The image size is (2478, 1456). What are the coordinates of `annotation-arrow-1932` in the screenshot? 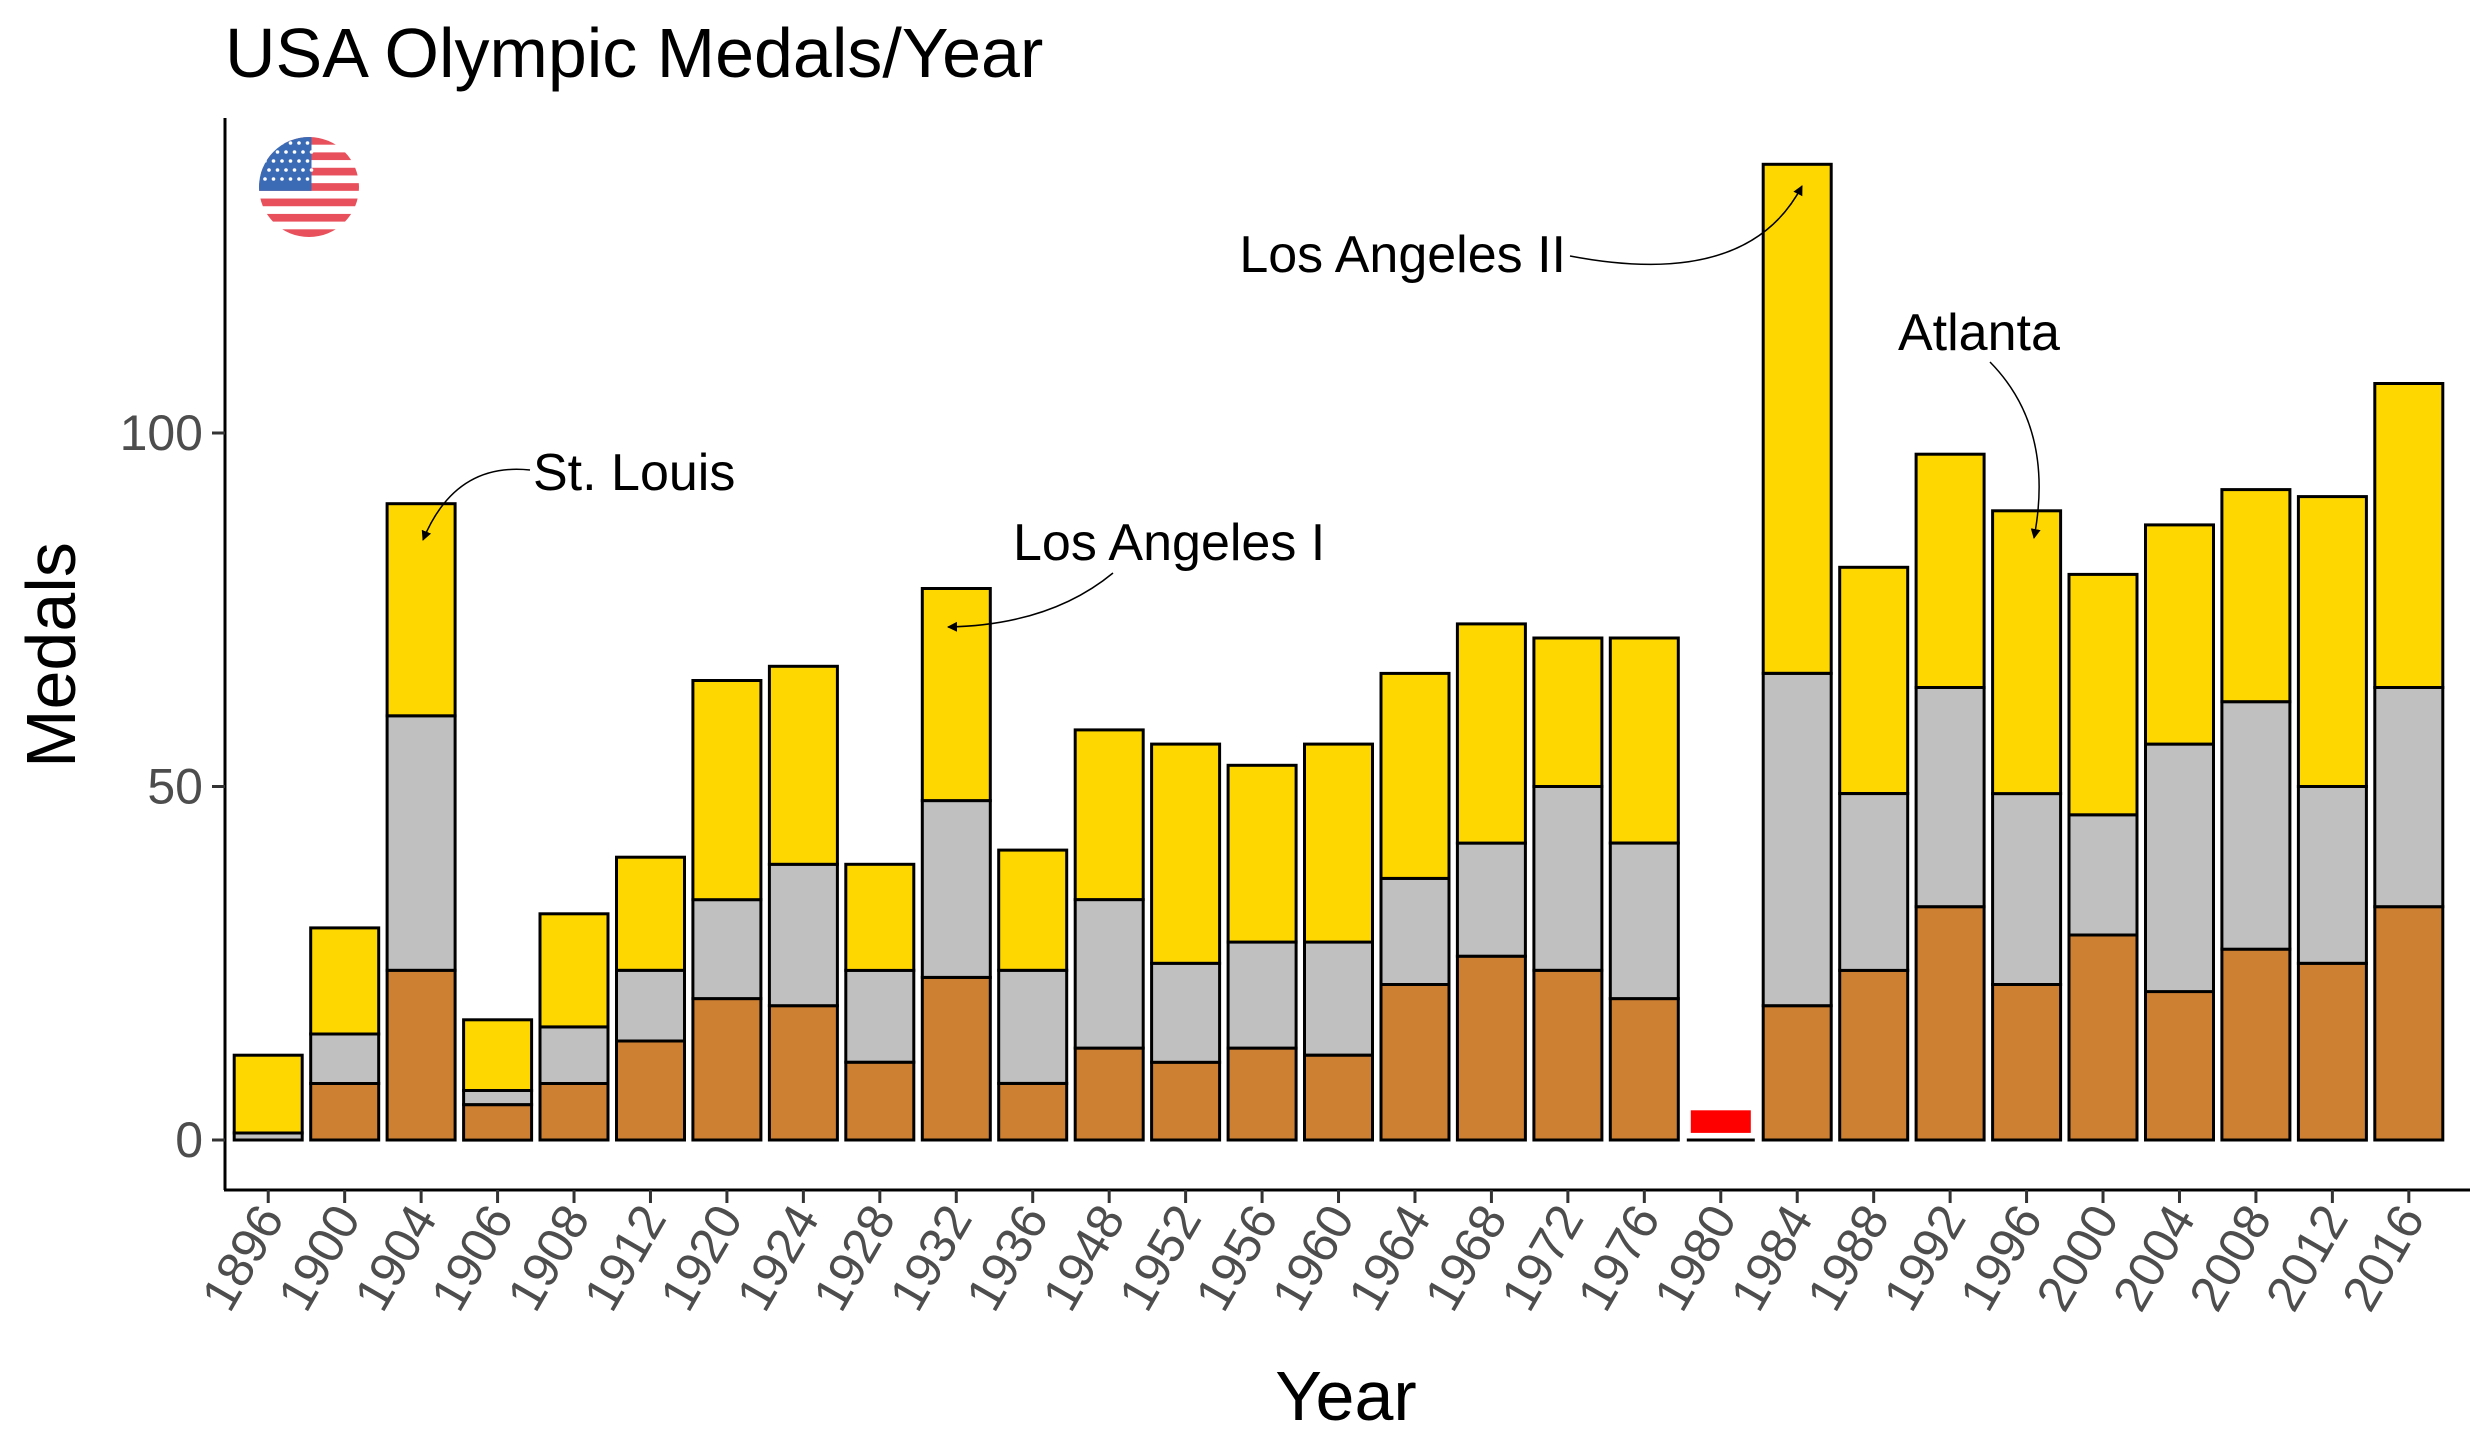 It's located at (1030, 602).